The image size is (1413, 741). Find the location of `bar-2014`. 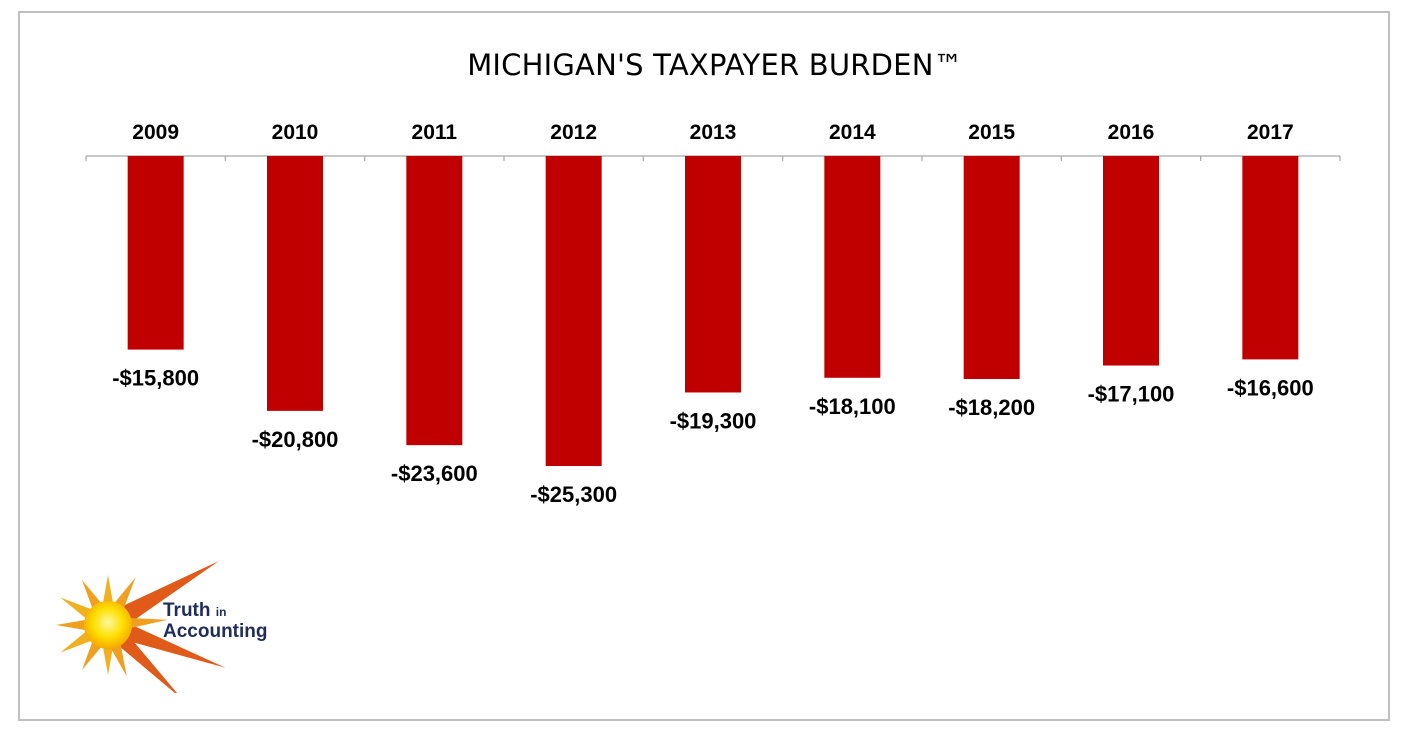

bar-2014 is located at coordinates (852, 267).